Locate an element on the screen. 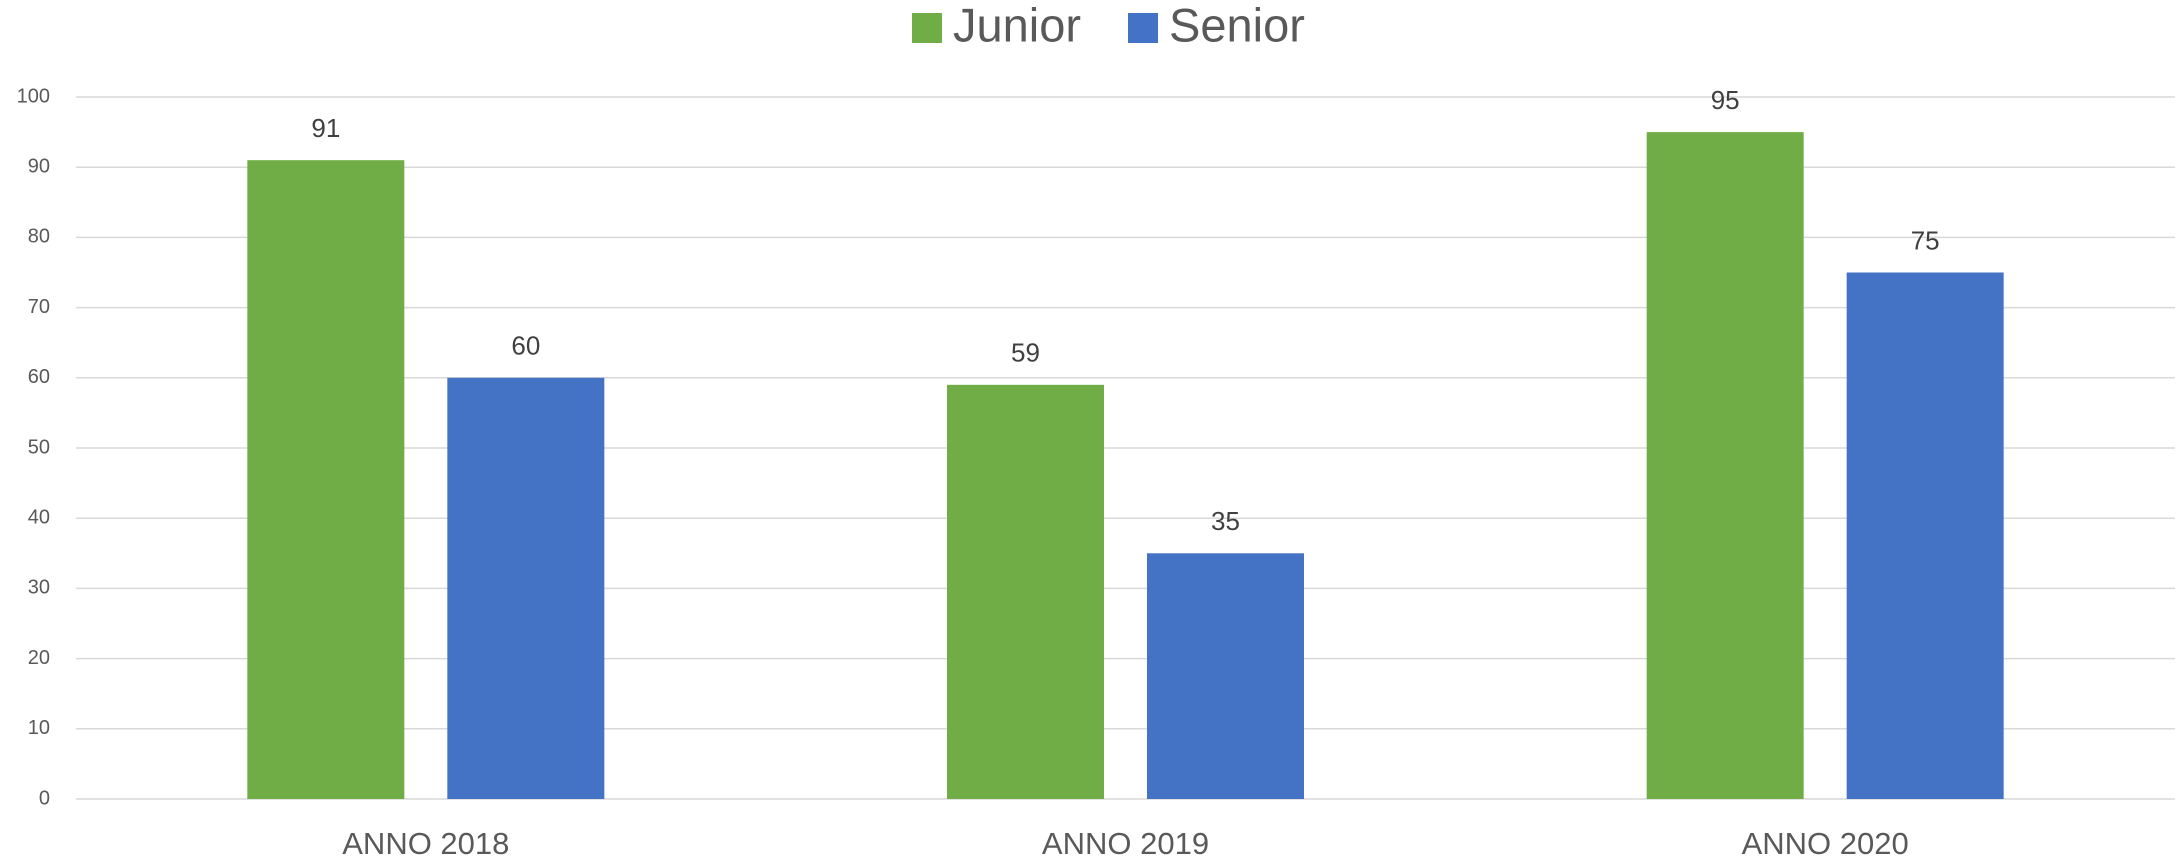 The height and width of the screenshot is (863, 2178). x-tick-label: ANNO 2018 is located at coordinates (425, 843).